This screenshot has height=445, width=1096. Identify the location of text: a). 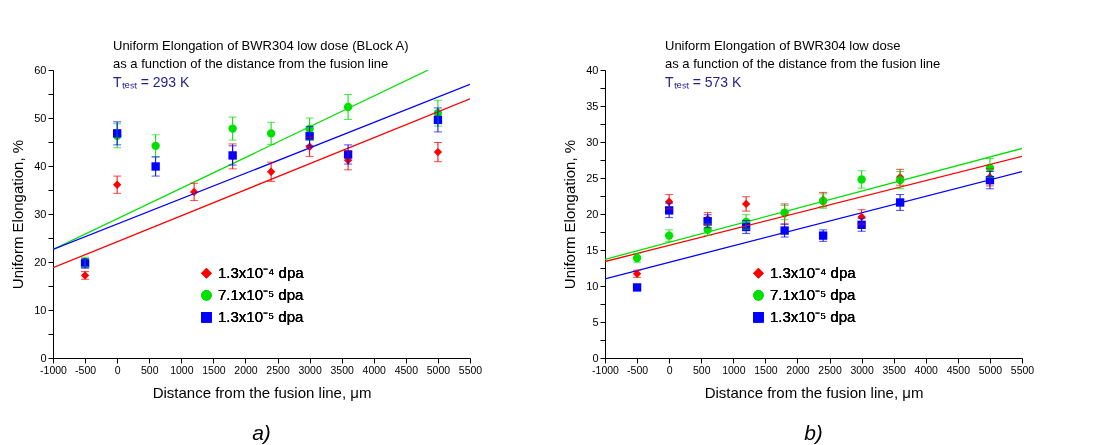
(261, 432).